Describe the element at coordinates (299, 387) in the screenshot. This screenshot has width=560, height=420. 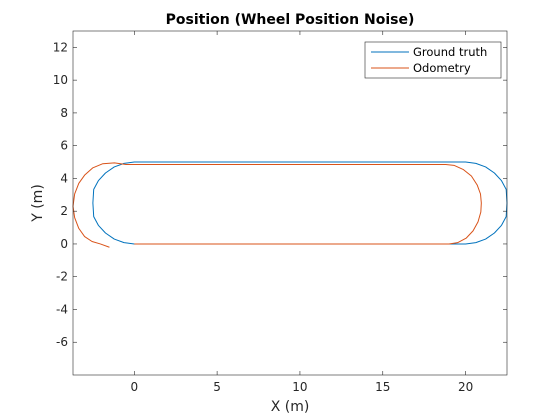
I see `x-tick-label: 10` at that location.